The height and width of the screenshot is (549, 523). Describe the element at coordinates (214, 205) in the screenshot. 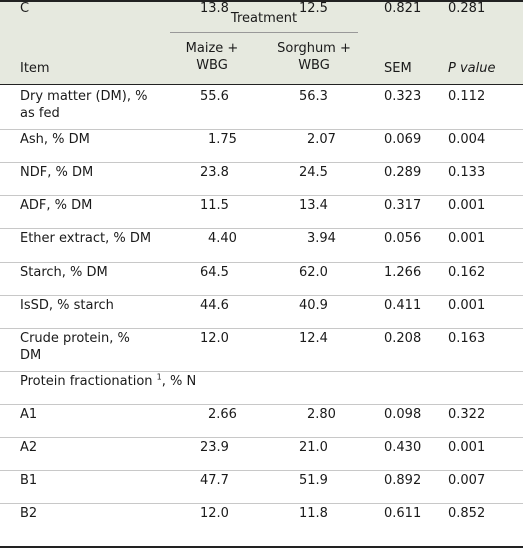

I see `row-maize-value: 11.5` at that location.